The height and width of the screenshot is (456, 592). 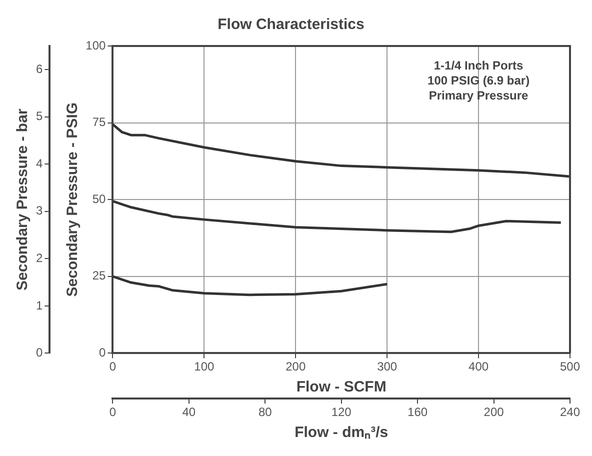 I want to click on x2-tick-label: 40, so click(x=189, y=412).